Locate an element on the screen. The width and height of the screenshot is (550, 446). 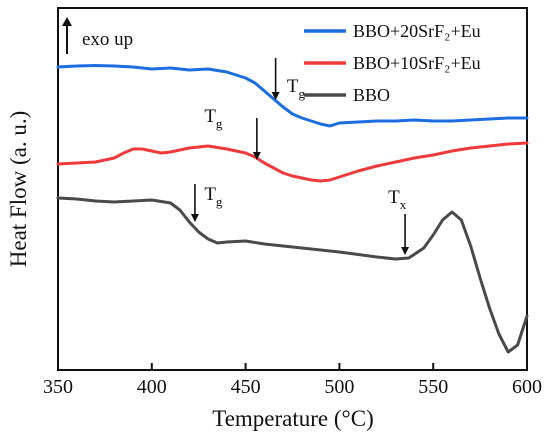
legend-label-2: BBO is located at coordinates (371, 95).